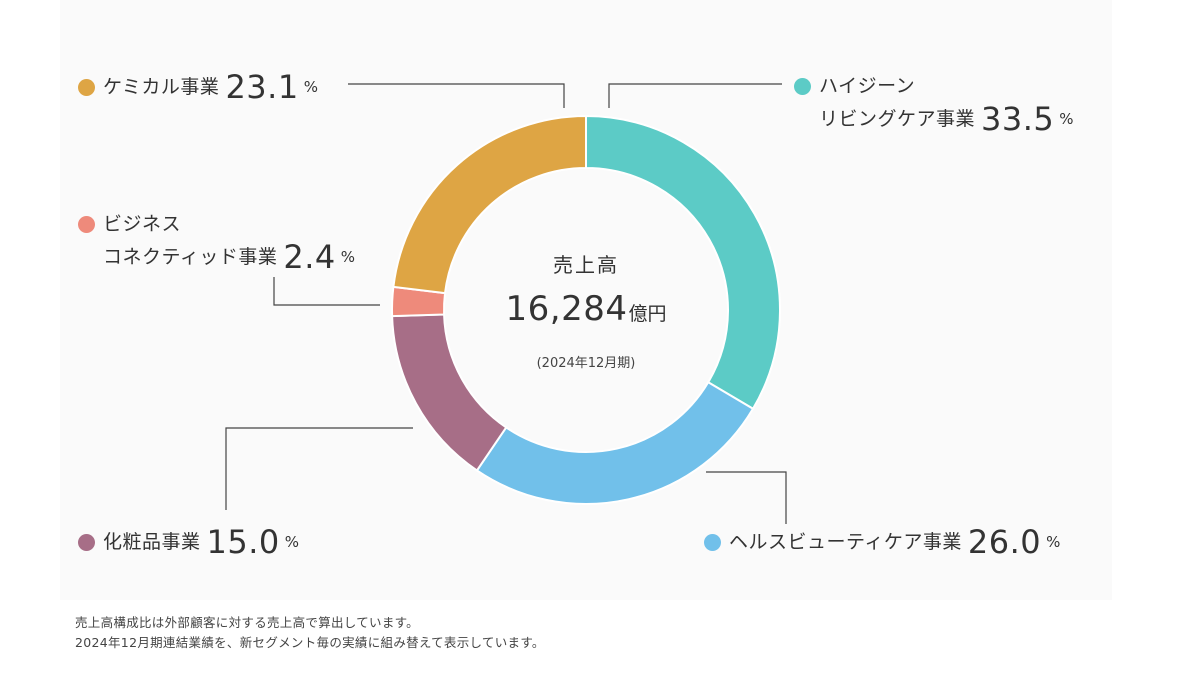 The width and height of the screenshot is (1200, 690). Describe the element at coordinates (86, 542) in the screenshot. I see `legend-dot-cosmetics` at that location.